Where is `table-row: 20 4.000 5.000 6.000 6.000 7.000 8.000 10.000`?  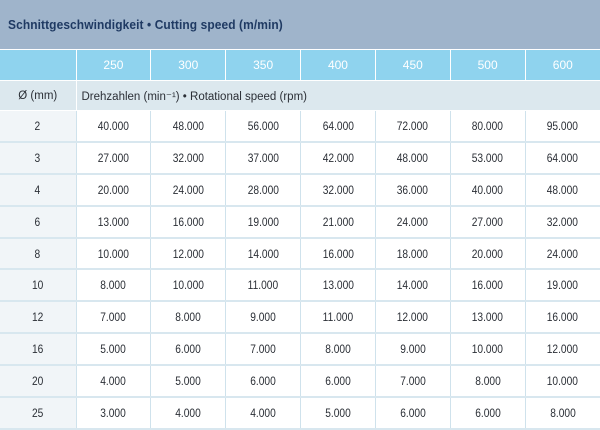 table-row: 20 4.000 5.000 6.000 6.000 7.000 8.000 10.000 is located at coordinates (300, 382).